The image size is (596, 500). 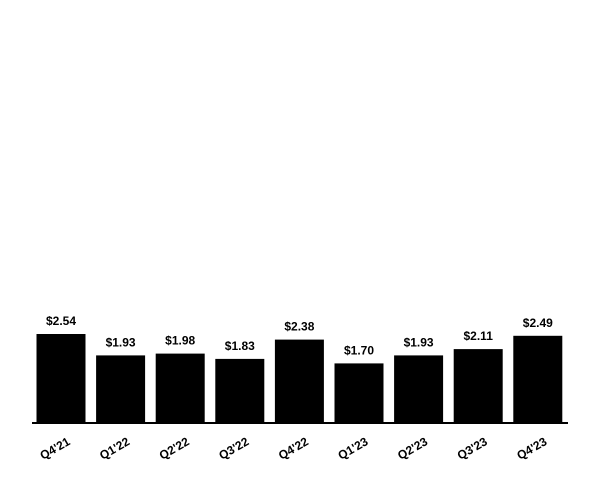 What do you see at coordinates (174, 448) in the screenshot?
I see `x-tick-label-2: Q2'22` at bounding box center [174, 448].